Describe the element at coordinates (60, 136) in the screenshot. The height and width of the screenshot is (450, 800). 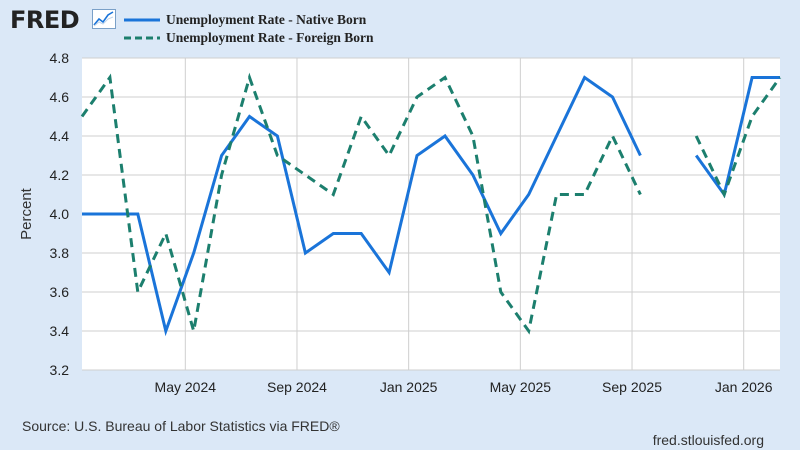
I see `y-tick-label: 4.4` at that location.